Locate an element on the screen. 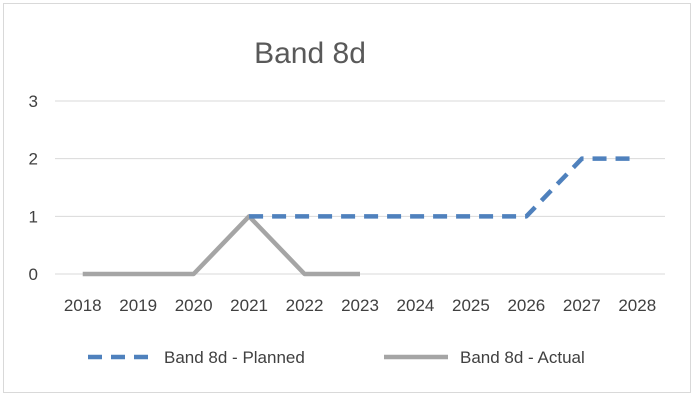  x-tick-label: 2023 is located at coordinates (360, 305).